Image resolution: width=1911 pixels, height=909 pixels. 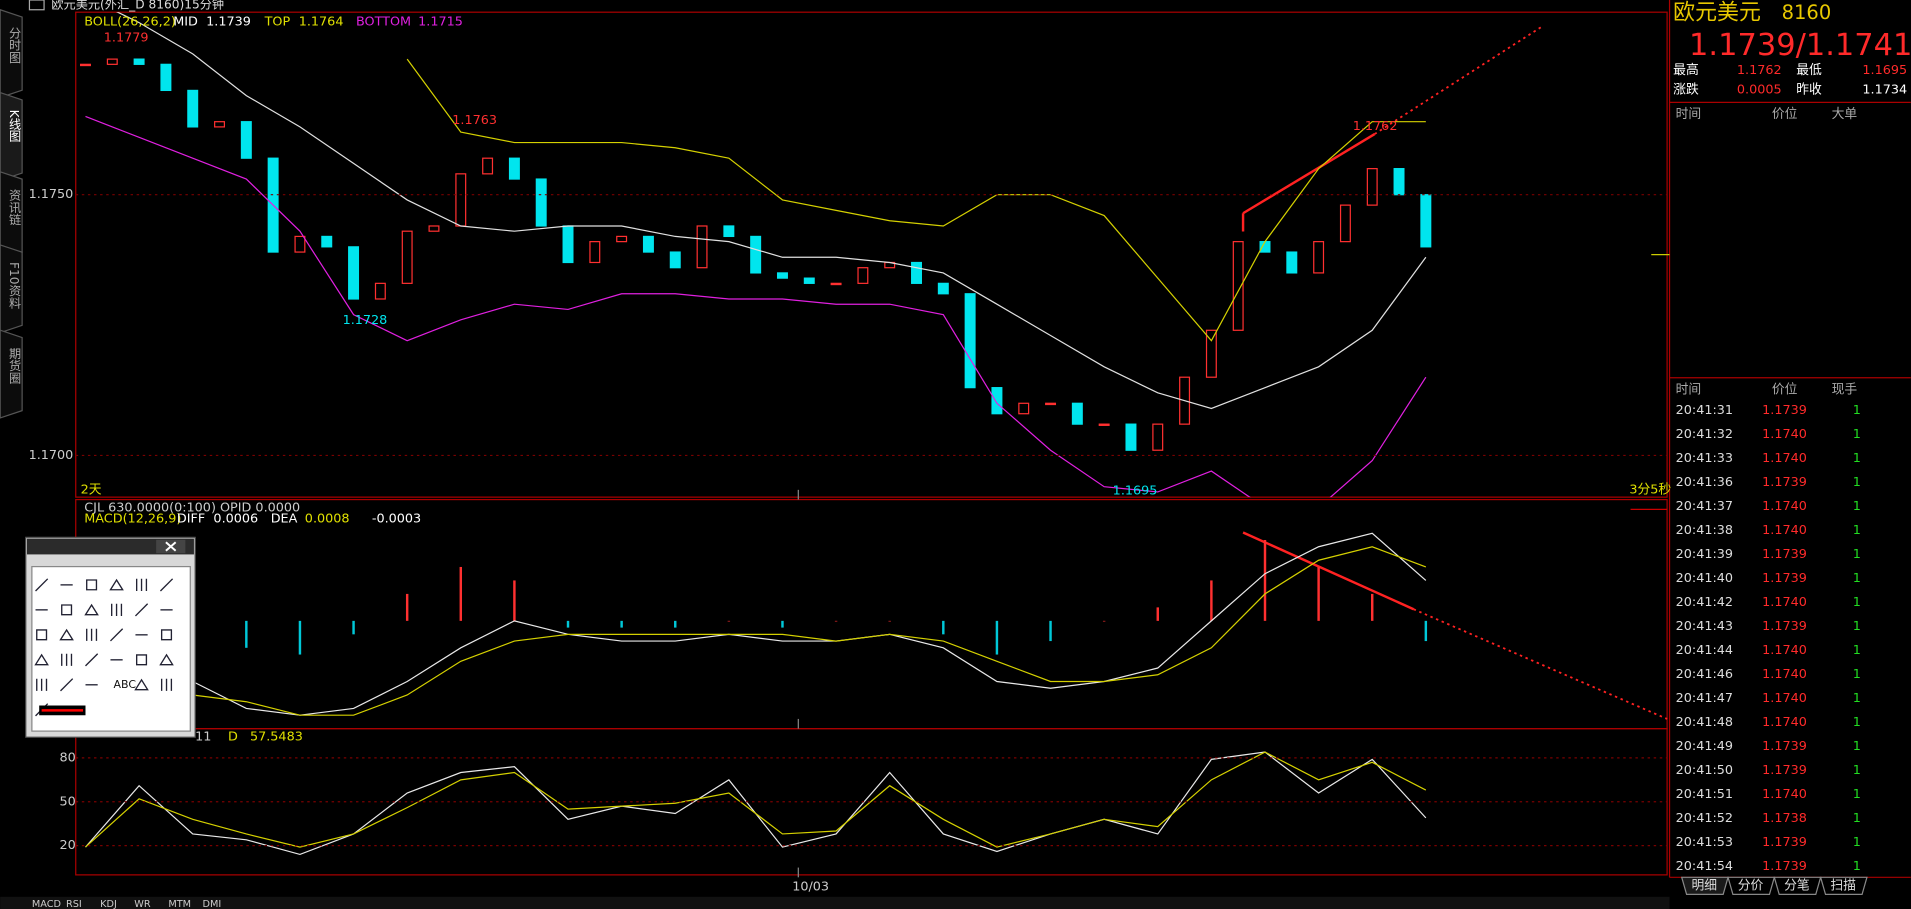 I want to click on d-line, so click(x=756, y=799).